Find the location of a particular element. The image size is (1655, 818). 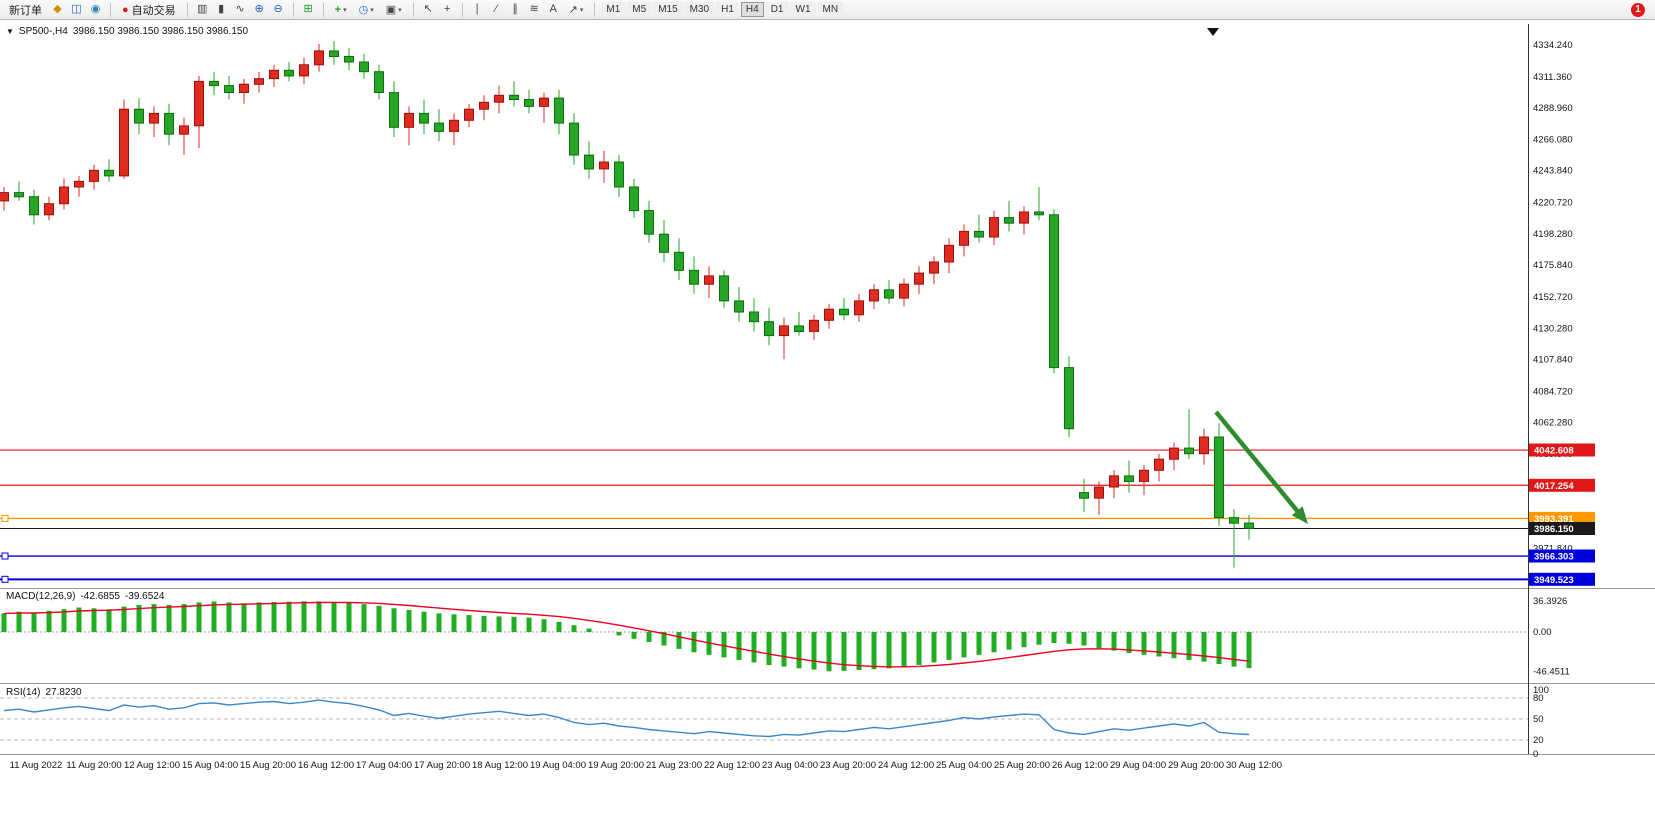

candlestick-type-icon: ▮ is located at coordinates (221, 9).